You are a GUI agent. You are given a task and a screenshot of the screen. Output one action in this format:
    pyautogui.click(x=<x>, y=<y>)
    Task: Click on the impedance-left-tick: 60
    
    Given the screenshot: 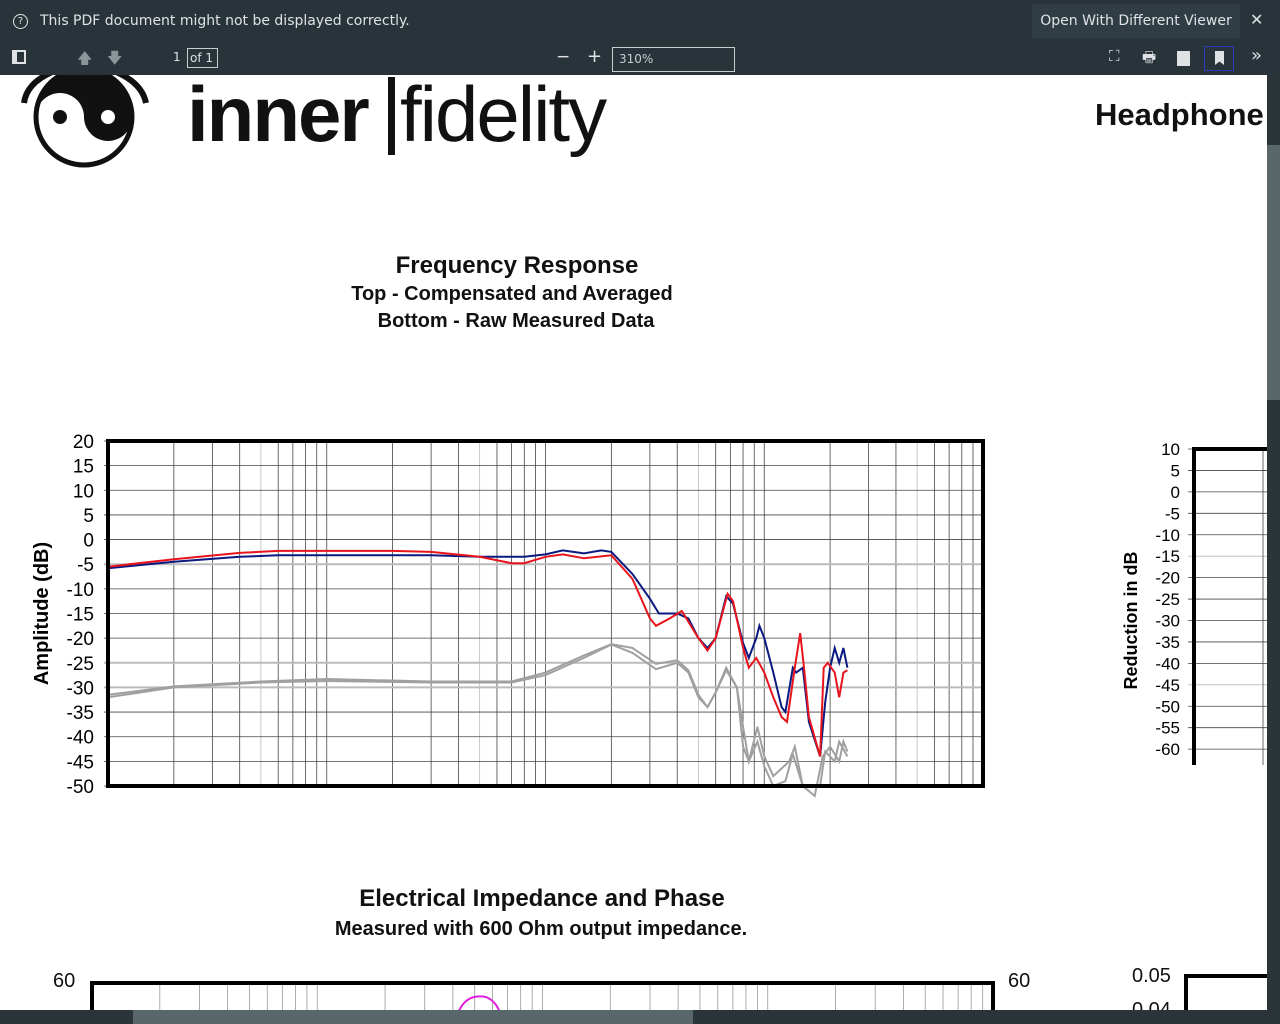 What is the action you would take?
    pyautogui.click(x=64, y=981)
    